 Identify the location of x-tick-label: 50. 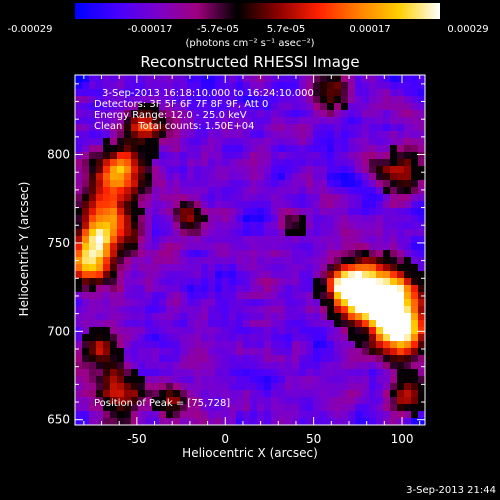
(313, 439).